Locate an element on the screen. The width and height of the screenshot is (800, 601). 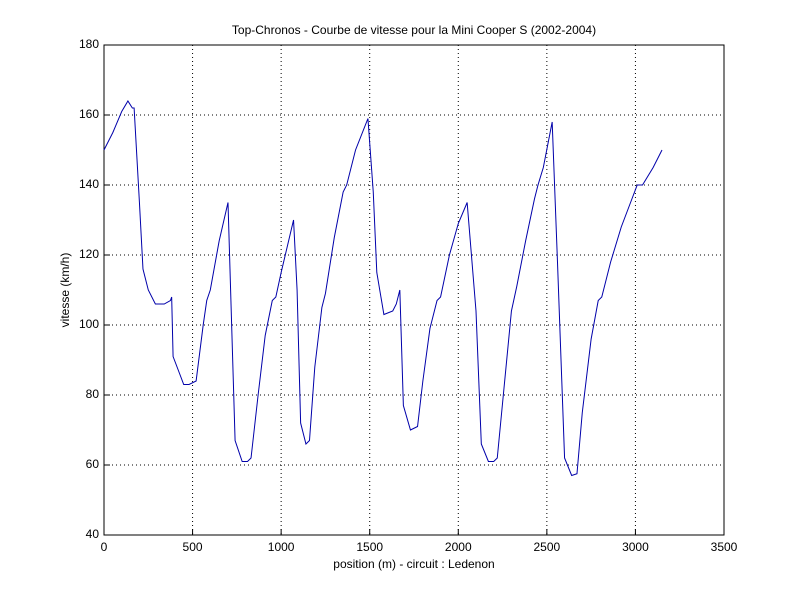
x-tick-label: 3500 is located at coordinates (724, 547).